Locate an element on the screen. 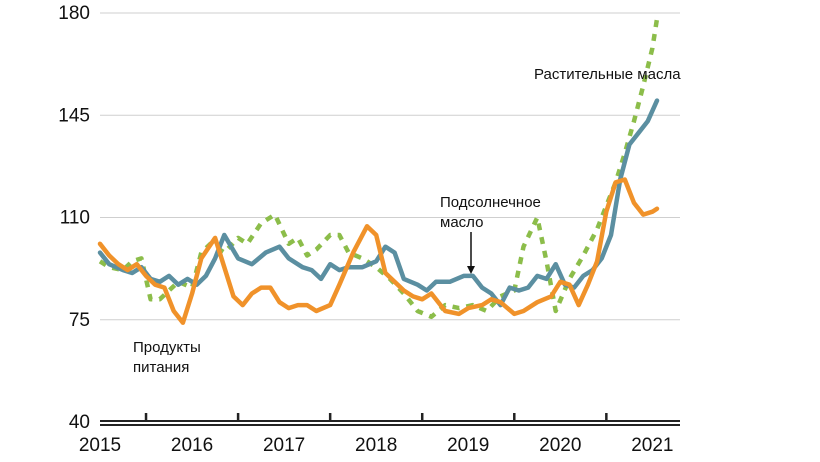 The image size is (820, 462). y-tick-label-110: 110 is located at coordinates (75, 218).